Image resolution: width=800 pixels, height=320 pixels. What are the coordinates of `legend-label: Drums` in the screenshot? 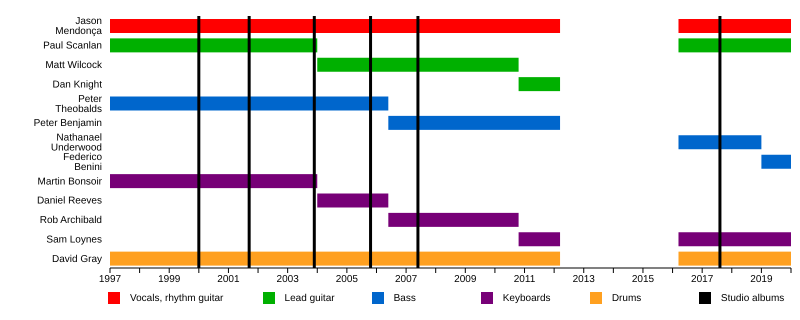 It's located at (627, 298).